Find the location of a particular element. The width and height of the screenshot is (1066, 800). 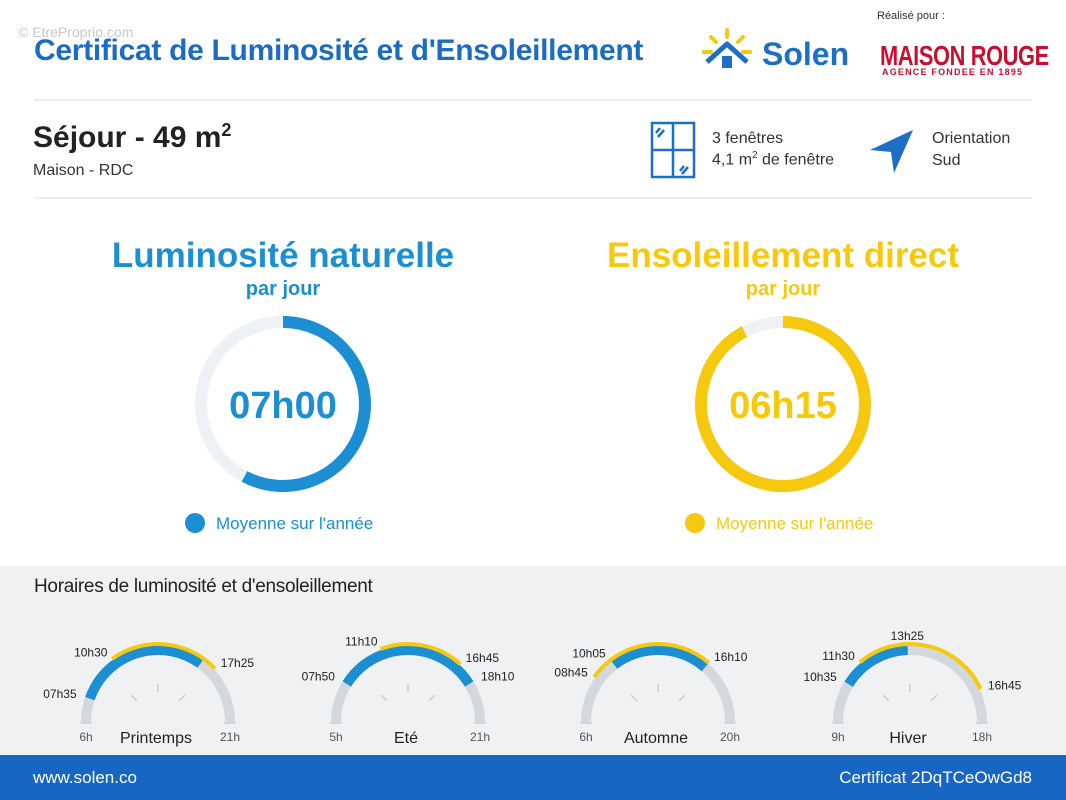

season-time: 10h05 is located at coordinates (589, 654).